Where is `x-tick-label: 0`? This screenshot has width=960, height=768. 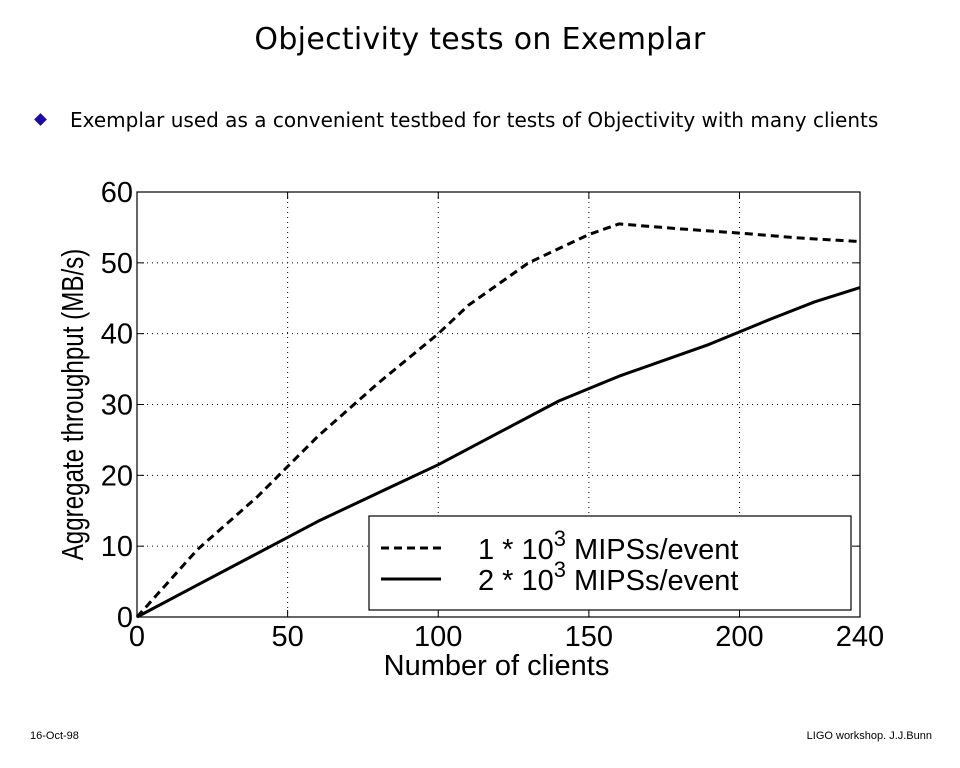 x-tick-label: 0 is located at coordinates (137, 637).